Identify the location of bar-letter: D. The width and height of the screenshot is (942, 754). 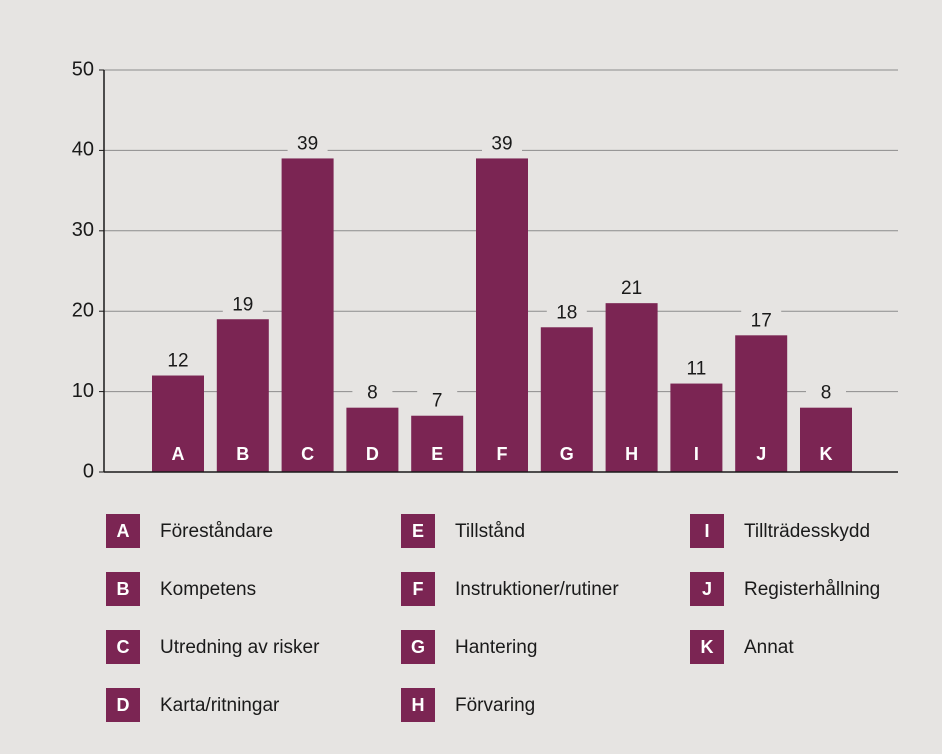
(372, 454).